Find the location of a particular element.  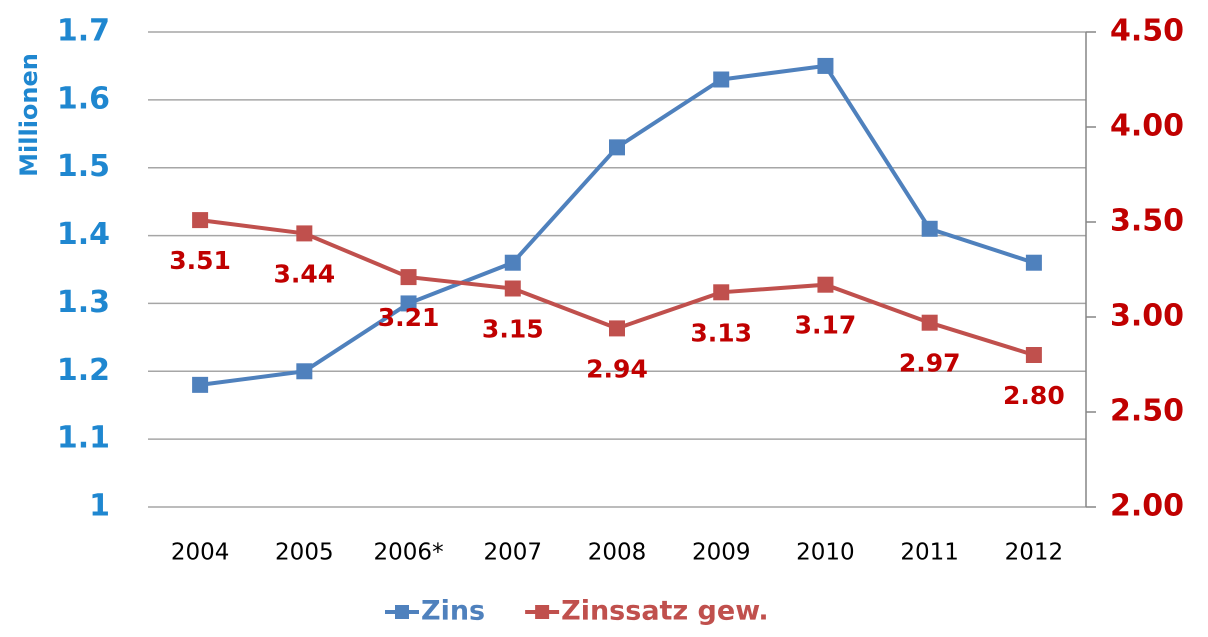

x-tick-label: 2008 is located at coordinates (617, 553).